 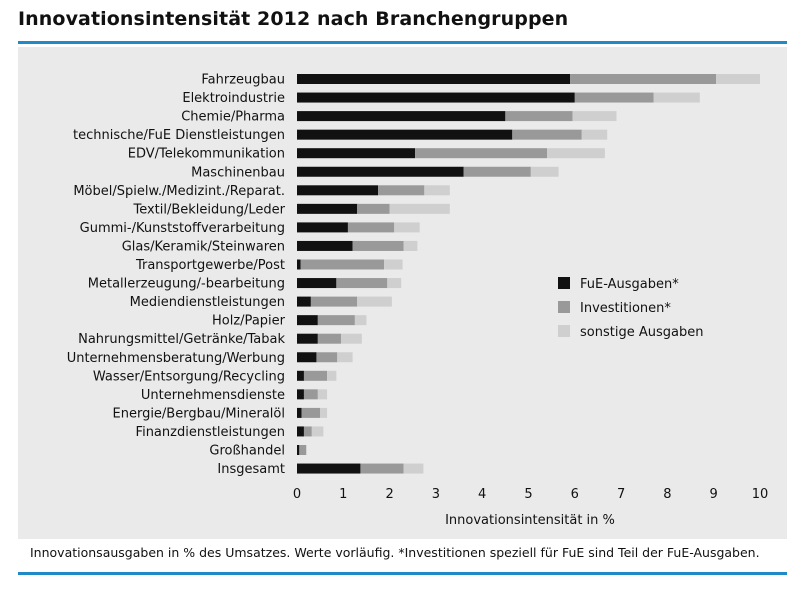 What do you see at coordinates (482, 494) in the screenshot?
I see `x-tick-label: 4` at bounding box center [482, 494].